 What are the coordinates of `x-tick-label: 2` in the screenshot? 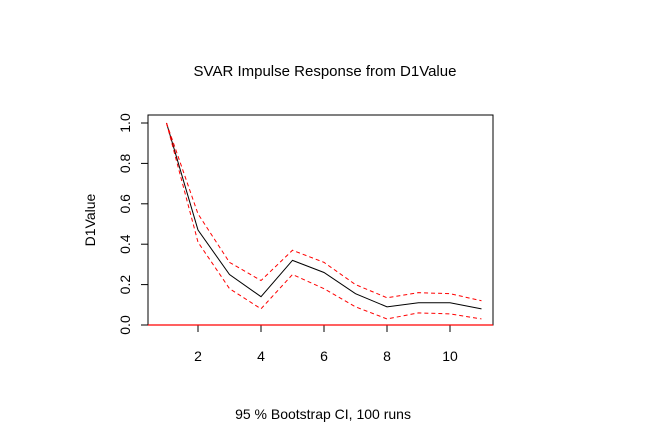 It's located at (198, 356).